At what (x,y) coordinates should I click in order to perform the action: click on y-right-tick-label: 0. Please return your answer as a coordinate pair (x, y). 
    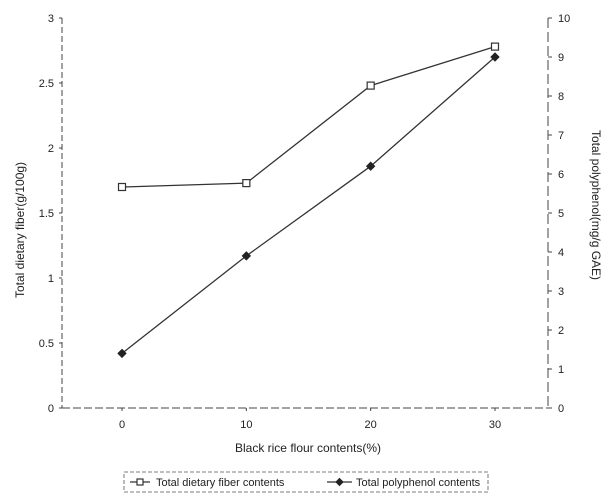
    Looking at the image, I should click on (561, 409).